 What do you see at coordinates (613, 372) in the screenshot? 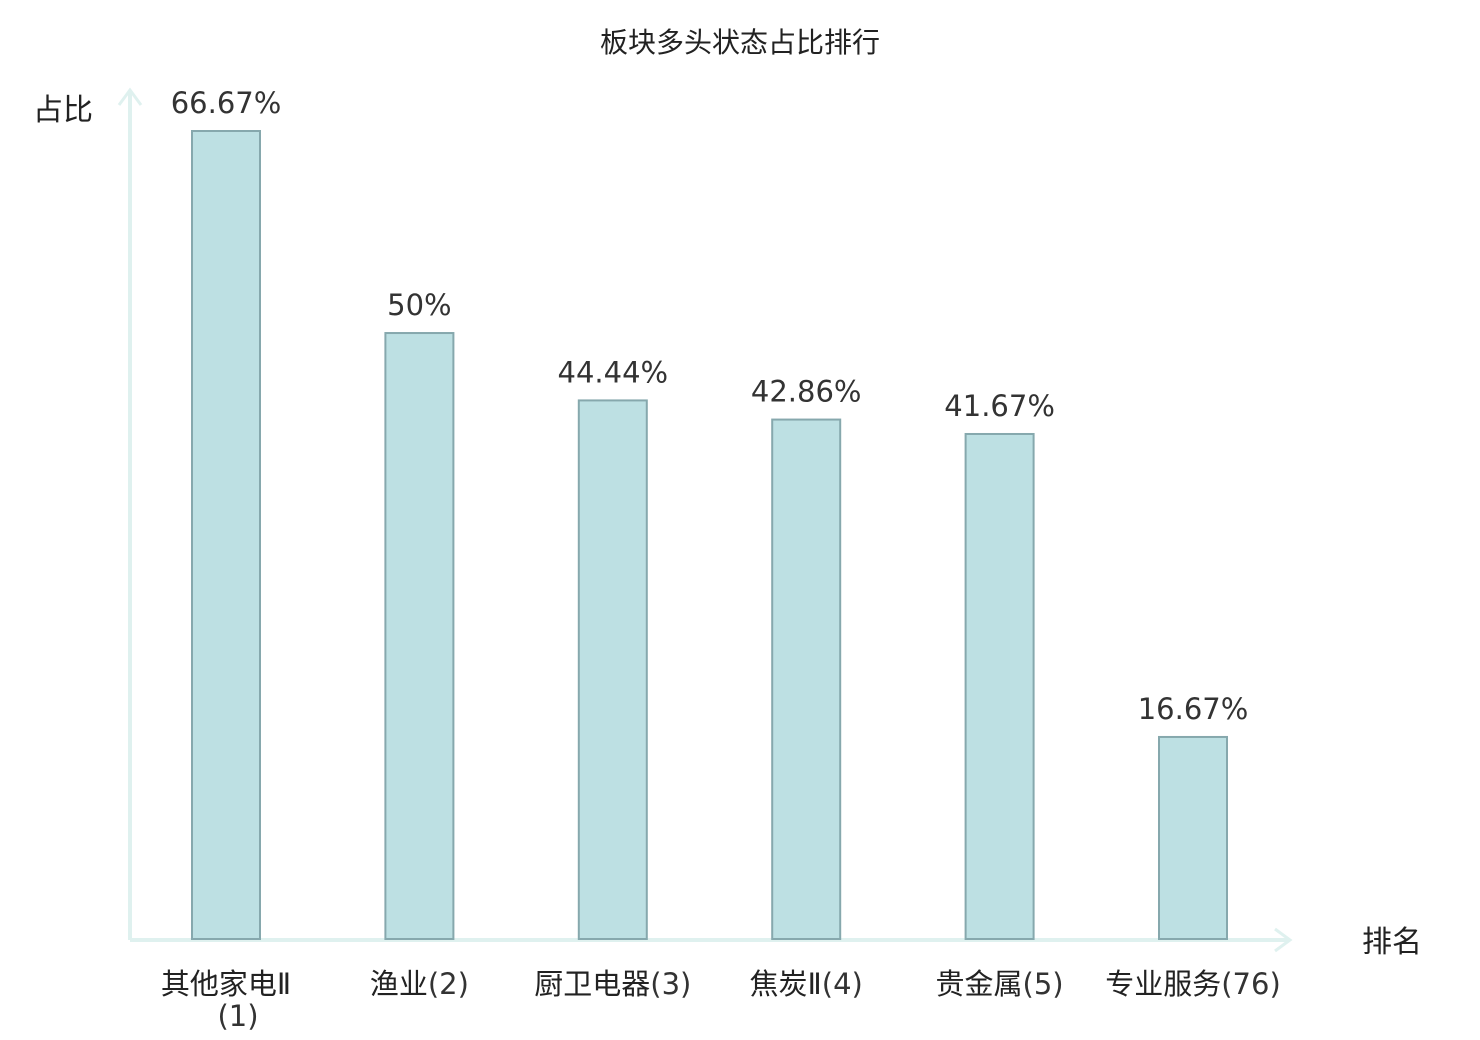
I see `value-label-3: 44.44%` at bounding box center [613, 372].